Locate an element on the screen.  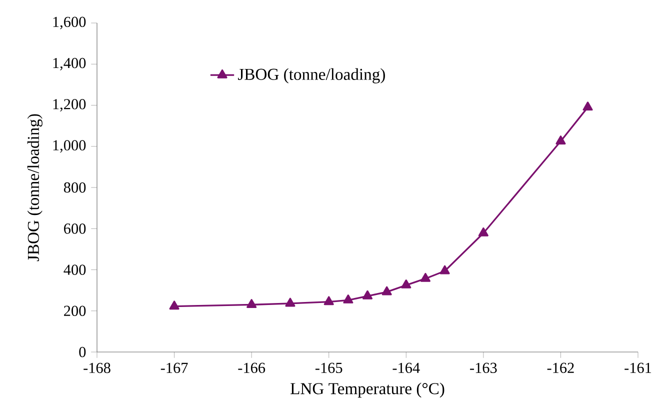
y-tick-label: 1,400 is located at coordinates (69, 64).